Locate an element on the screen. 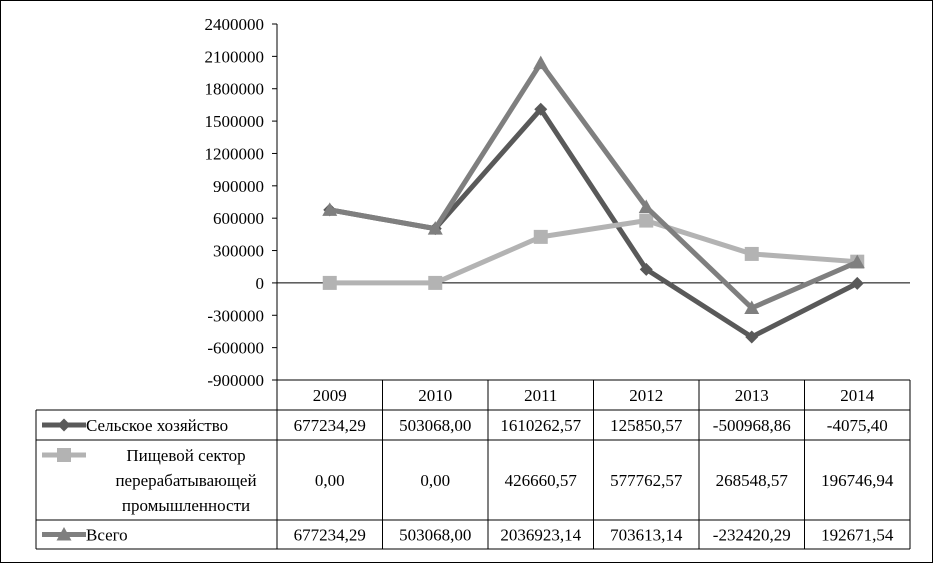 The height and width of the screenshot is (563, 933). y-tick-label: -900000 is located at coordinates (235, 380).